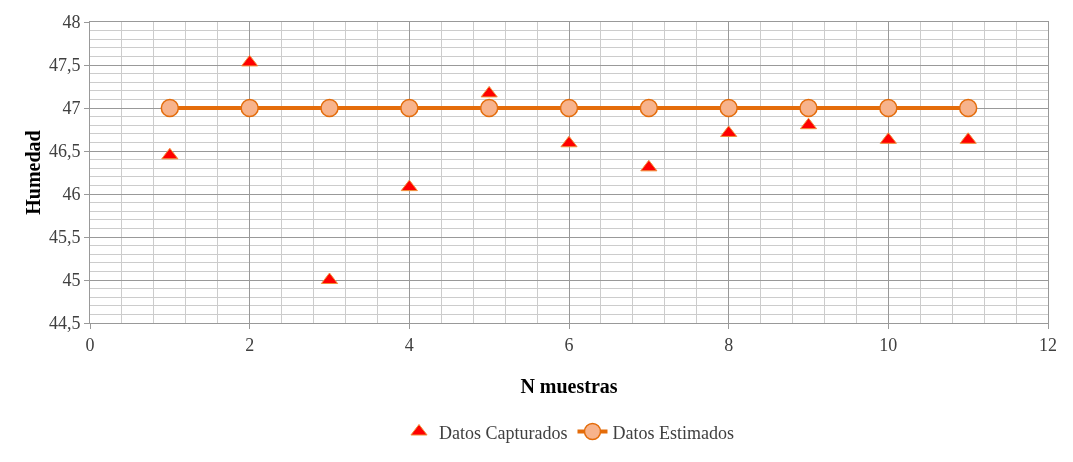  What do you see at coordinates (71, 108) in the screenshot?
I see `y-tick-label: 47` at bounding box center [71, 108].